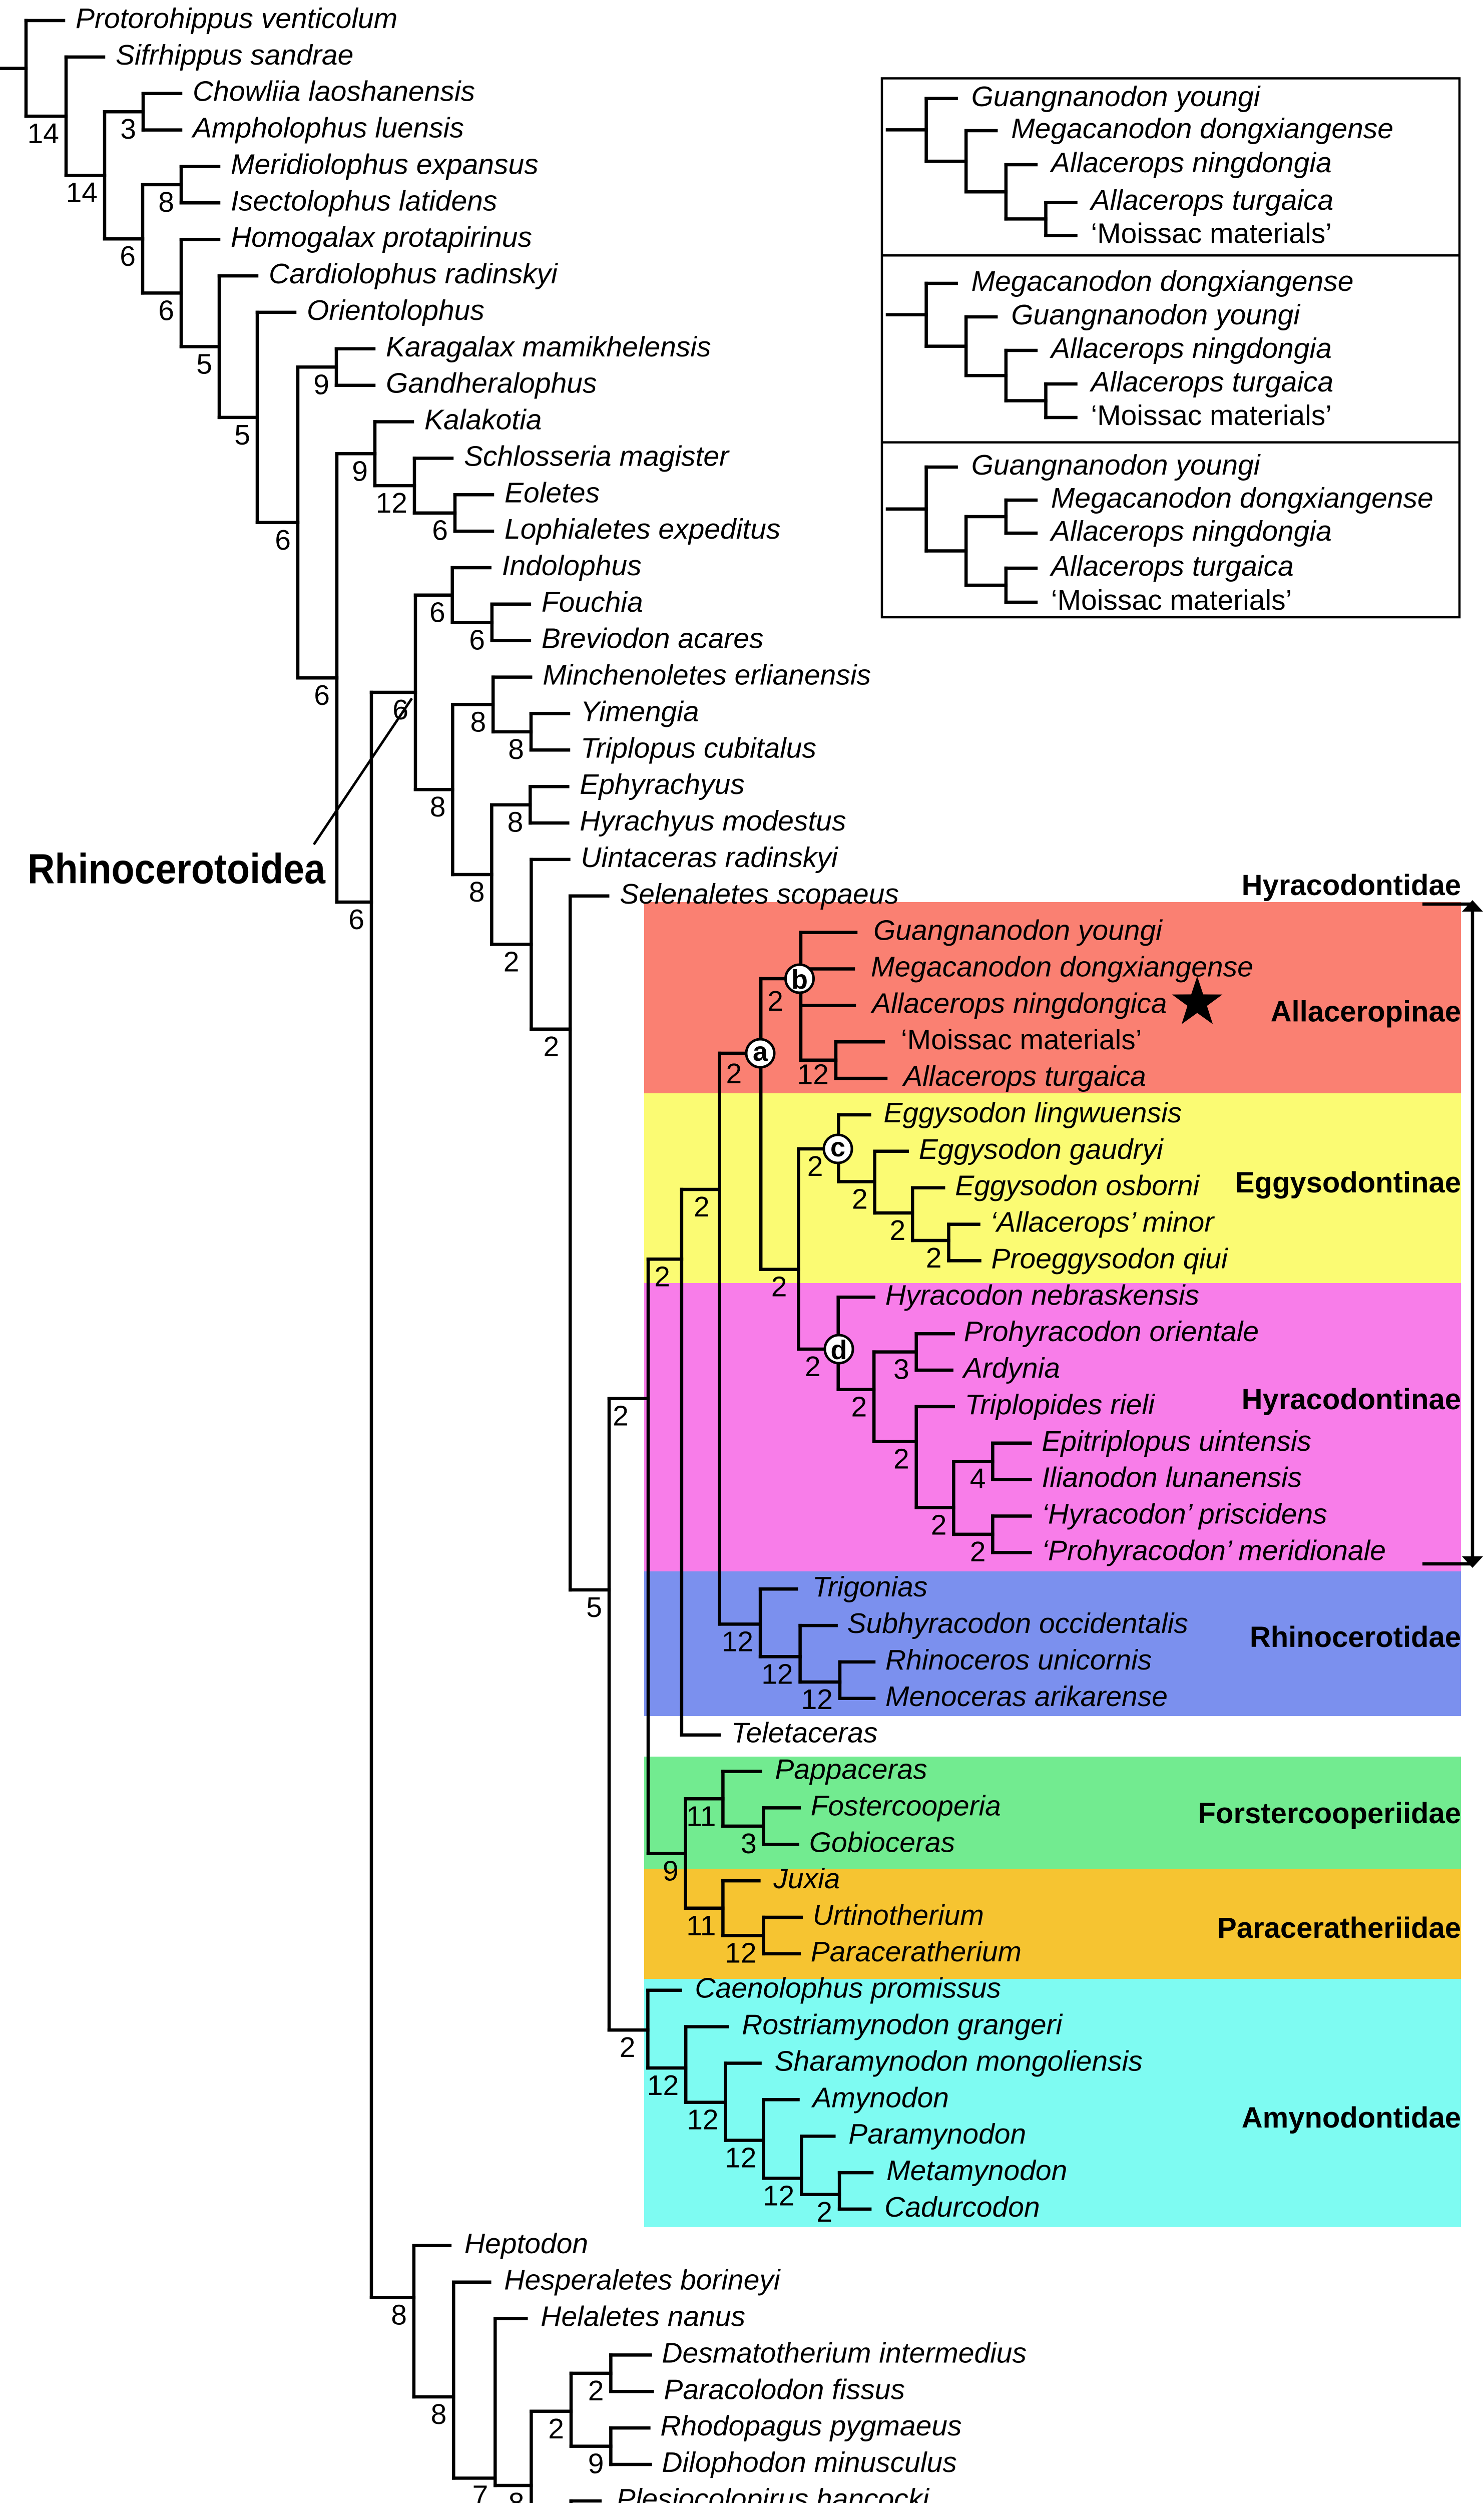  I want to click on svg-text: Gandheralophus, so click(491, 383).